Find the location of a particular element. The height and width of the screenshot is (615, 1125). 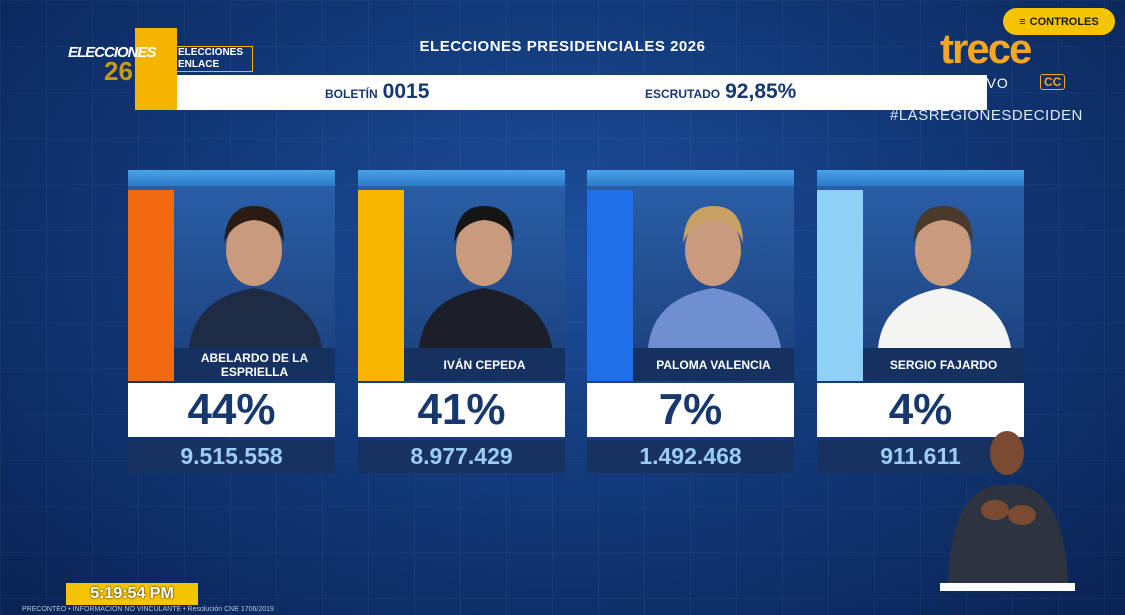

logo-badge-line: ENLACE is located at coordinates (199, 64).